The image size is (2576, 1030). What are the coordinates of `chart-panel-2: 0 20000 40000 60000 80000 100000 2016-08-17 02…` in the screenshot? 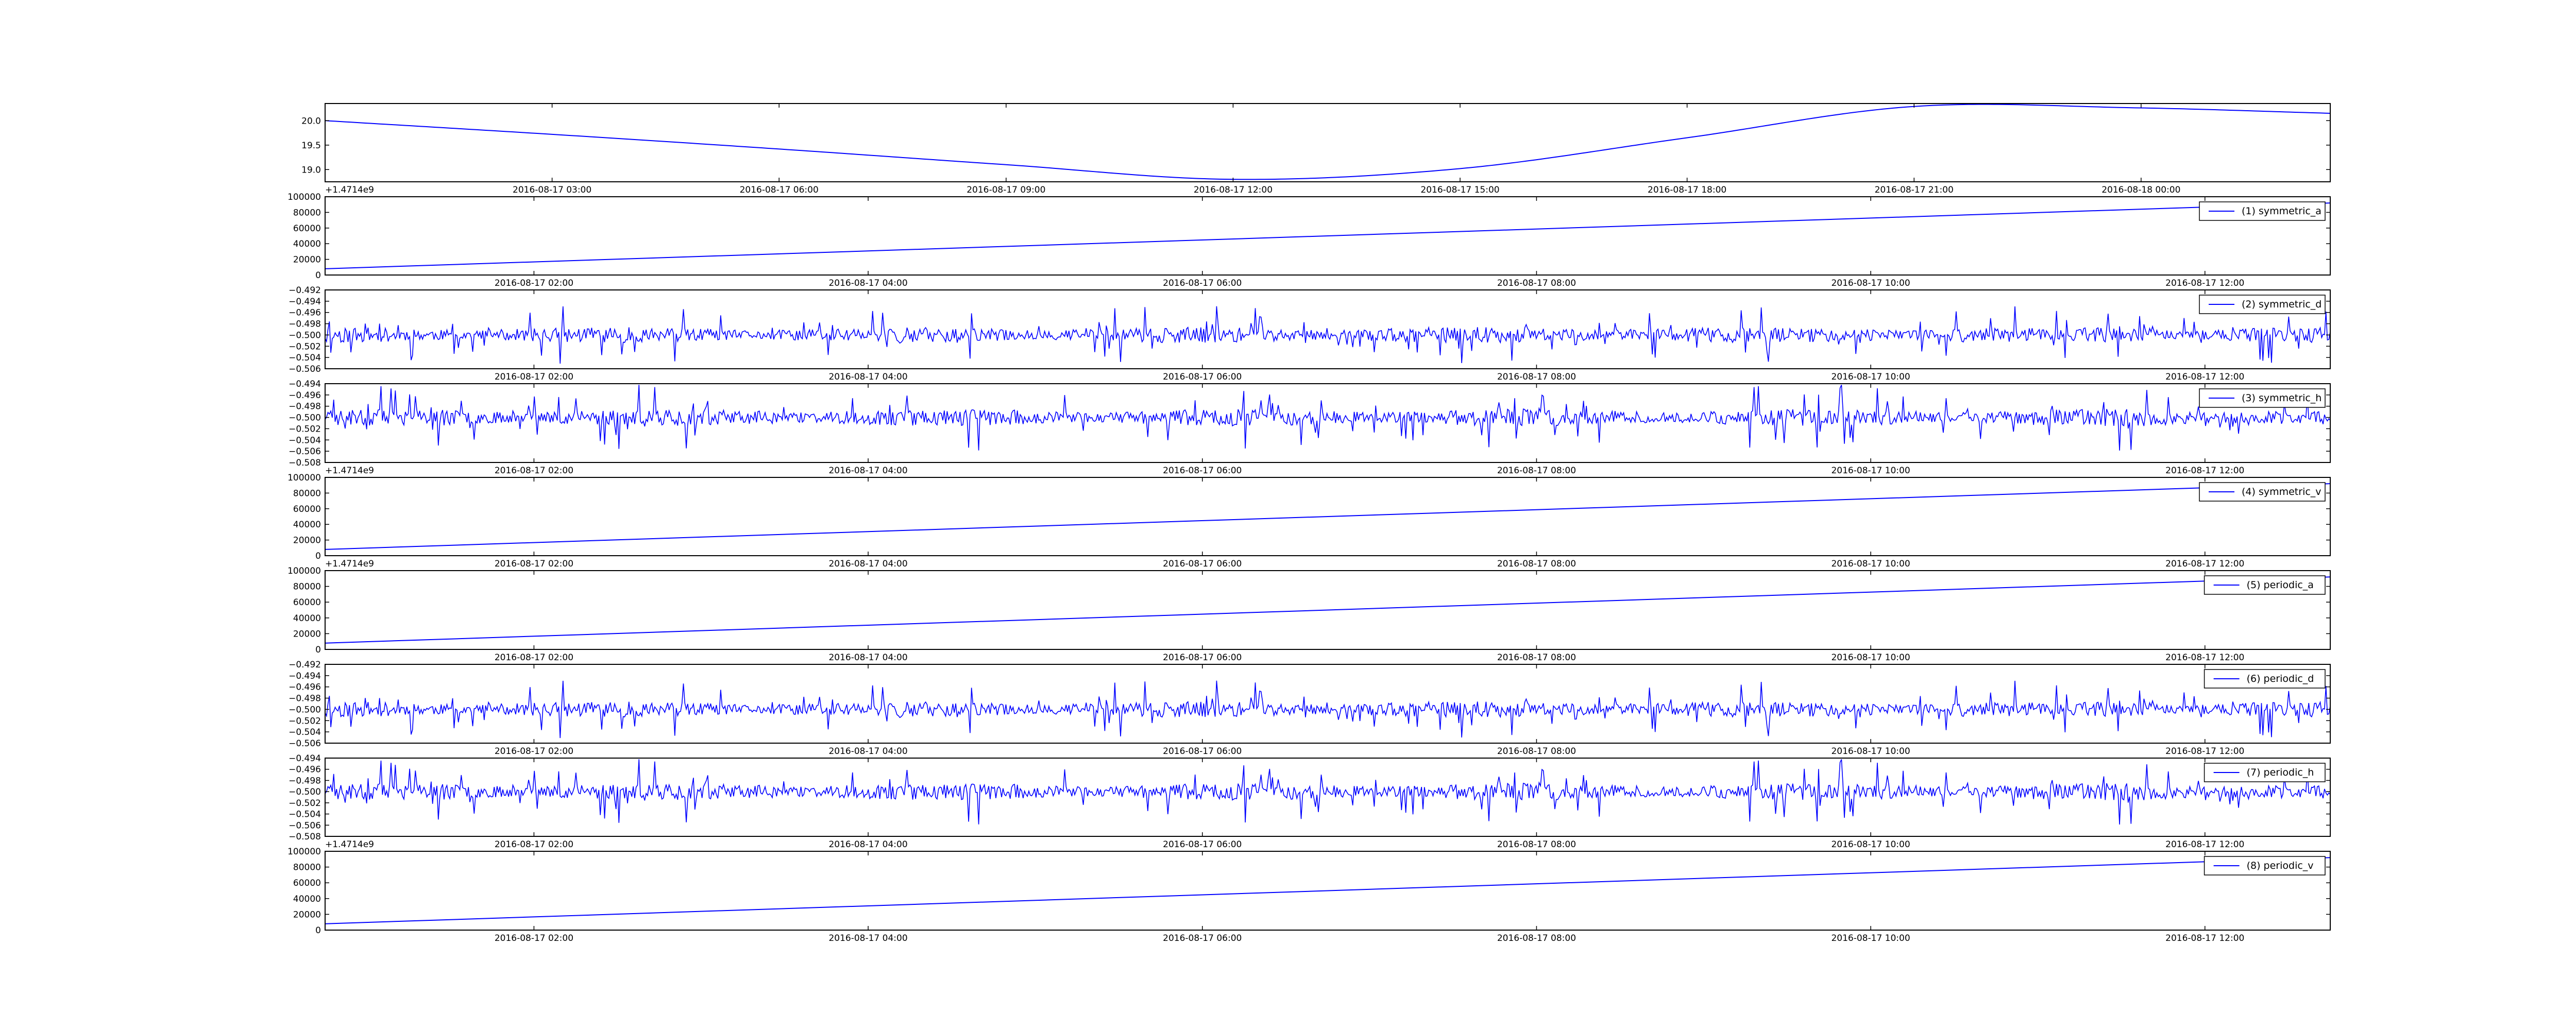 It's located at (1309, 240).